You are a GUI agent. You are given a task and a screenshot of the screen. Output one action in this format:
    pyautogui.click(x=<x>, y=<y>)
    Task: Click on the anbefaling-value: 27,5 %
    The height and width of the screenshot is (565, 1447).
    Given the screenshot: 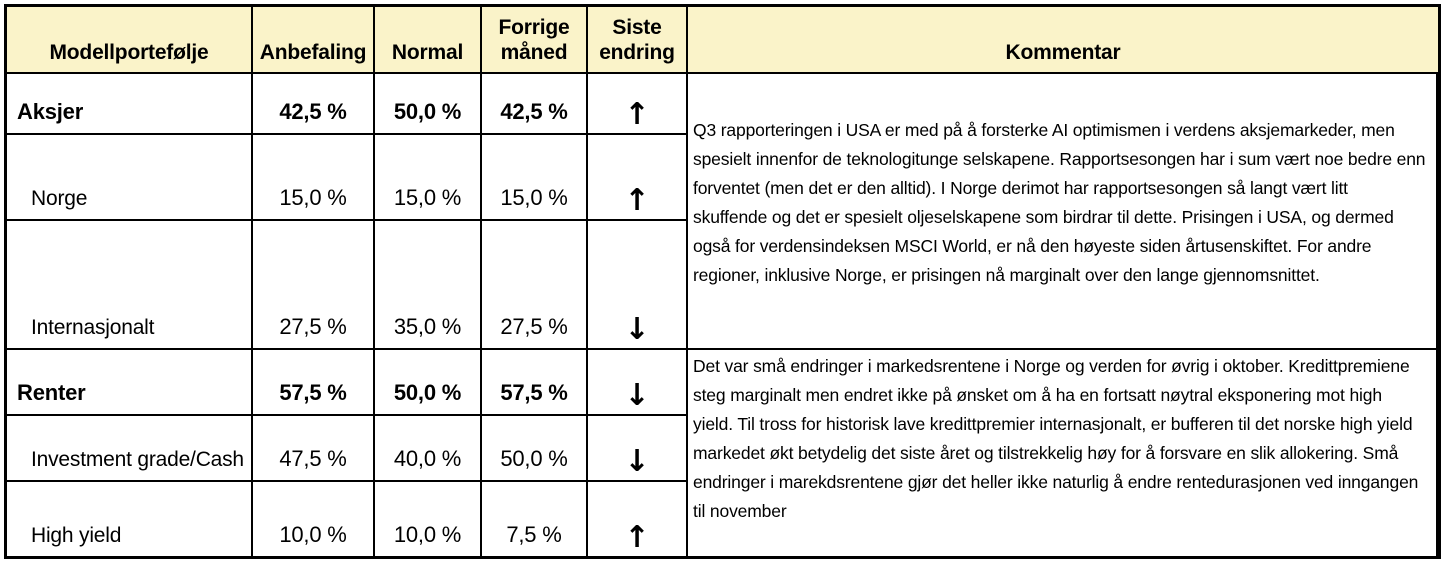 What is the action you would take?
    pyautogui.click(x=314, y=285)
    